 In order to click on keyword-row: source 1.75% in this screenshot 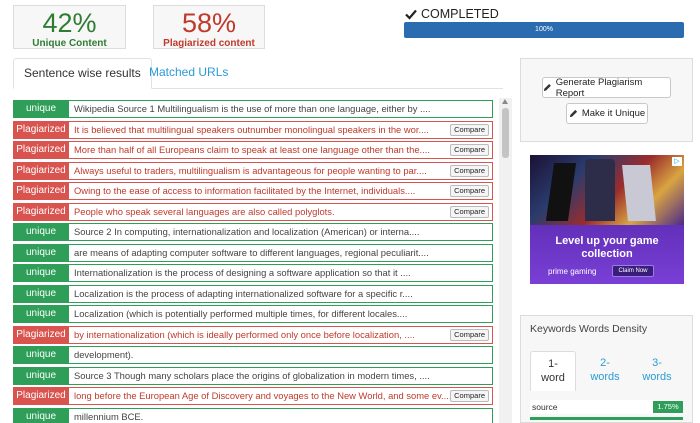, I will do `click(606, 407)`.